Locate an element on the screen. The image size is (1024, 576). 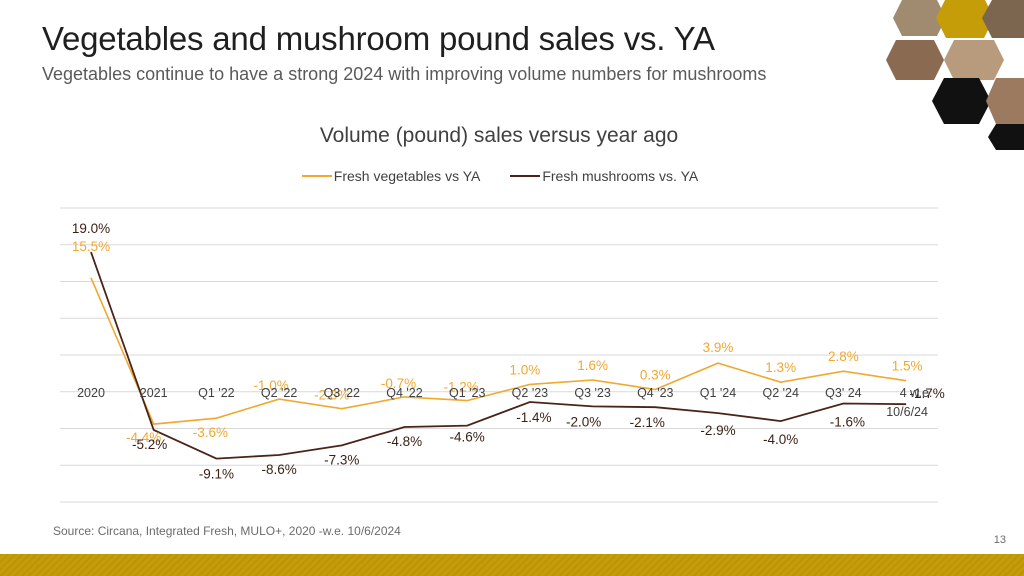
legend-label-vegetables: Fresh vegetables vs YA is located at coordinates (407, 176).